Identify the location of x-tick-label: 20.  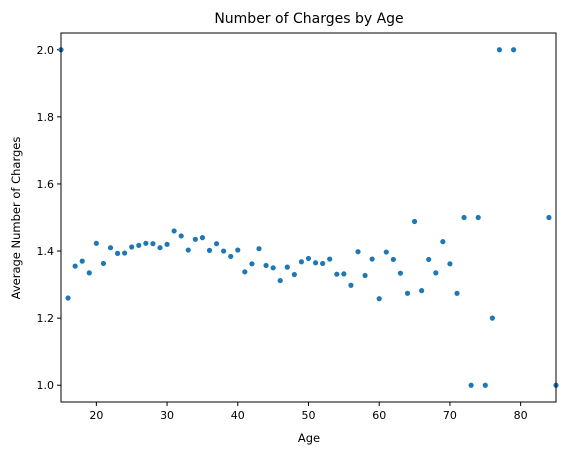
(96, 415).